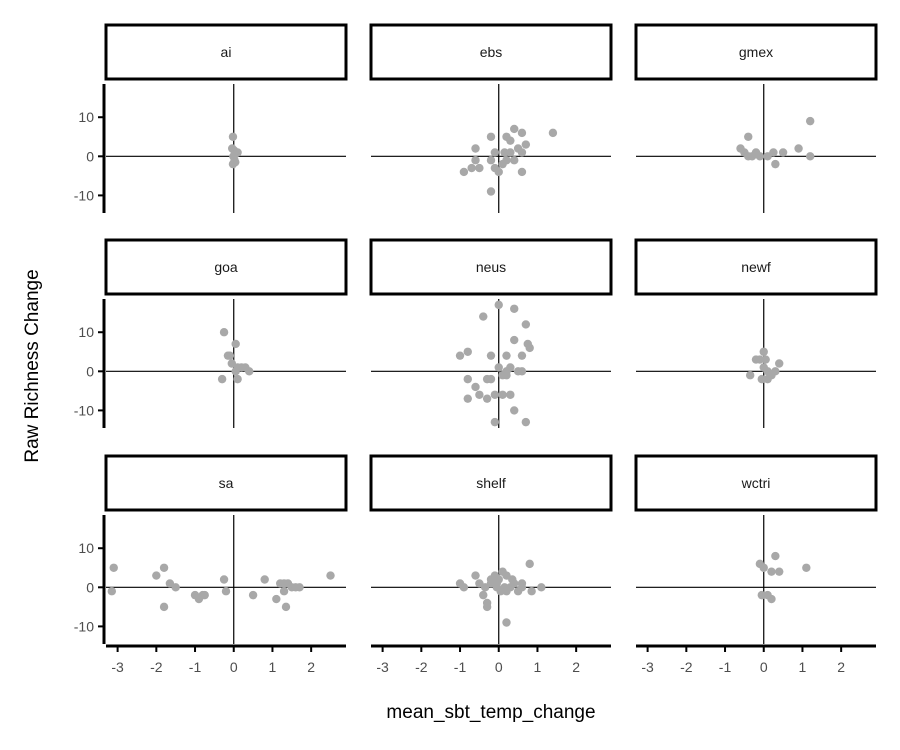  What do you see at coordinates (491, 118) in the screenshot?
I see `facet-panel-ebs: ebs` at bounding box center [491, 118].